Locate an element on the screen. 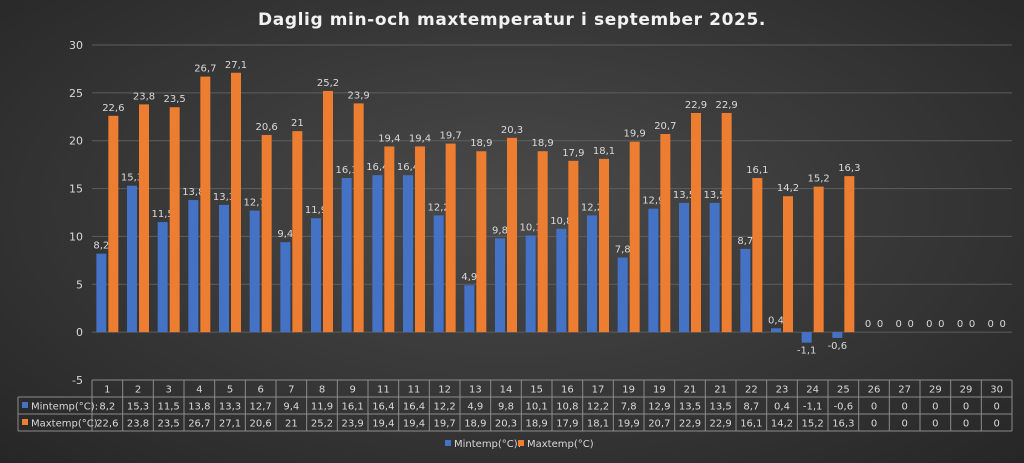  max-temp-data-label: 14,2 is located at coordinates (788, 188).